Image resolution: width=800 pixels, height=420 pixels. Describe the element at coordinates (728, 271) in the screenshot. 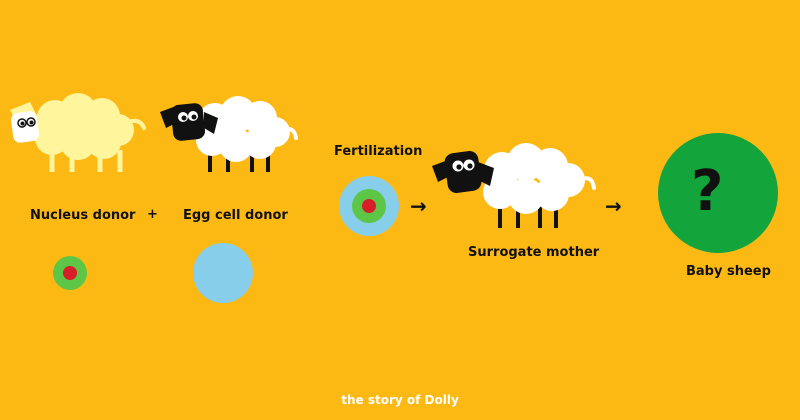

I see `baby-sheep-label: Baby sheep` at that location.